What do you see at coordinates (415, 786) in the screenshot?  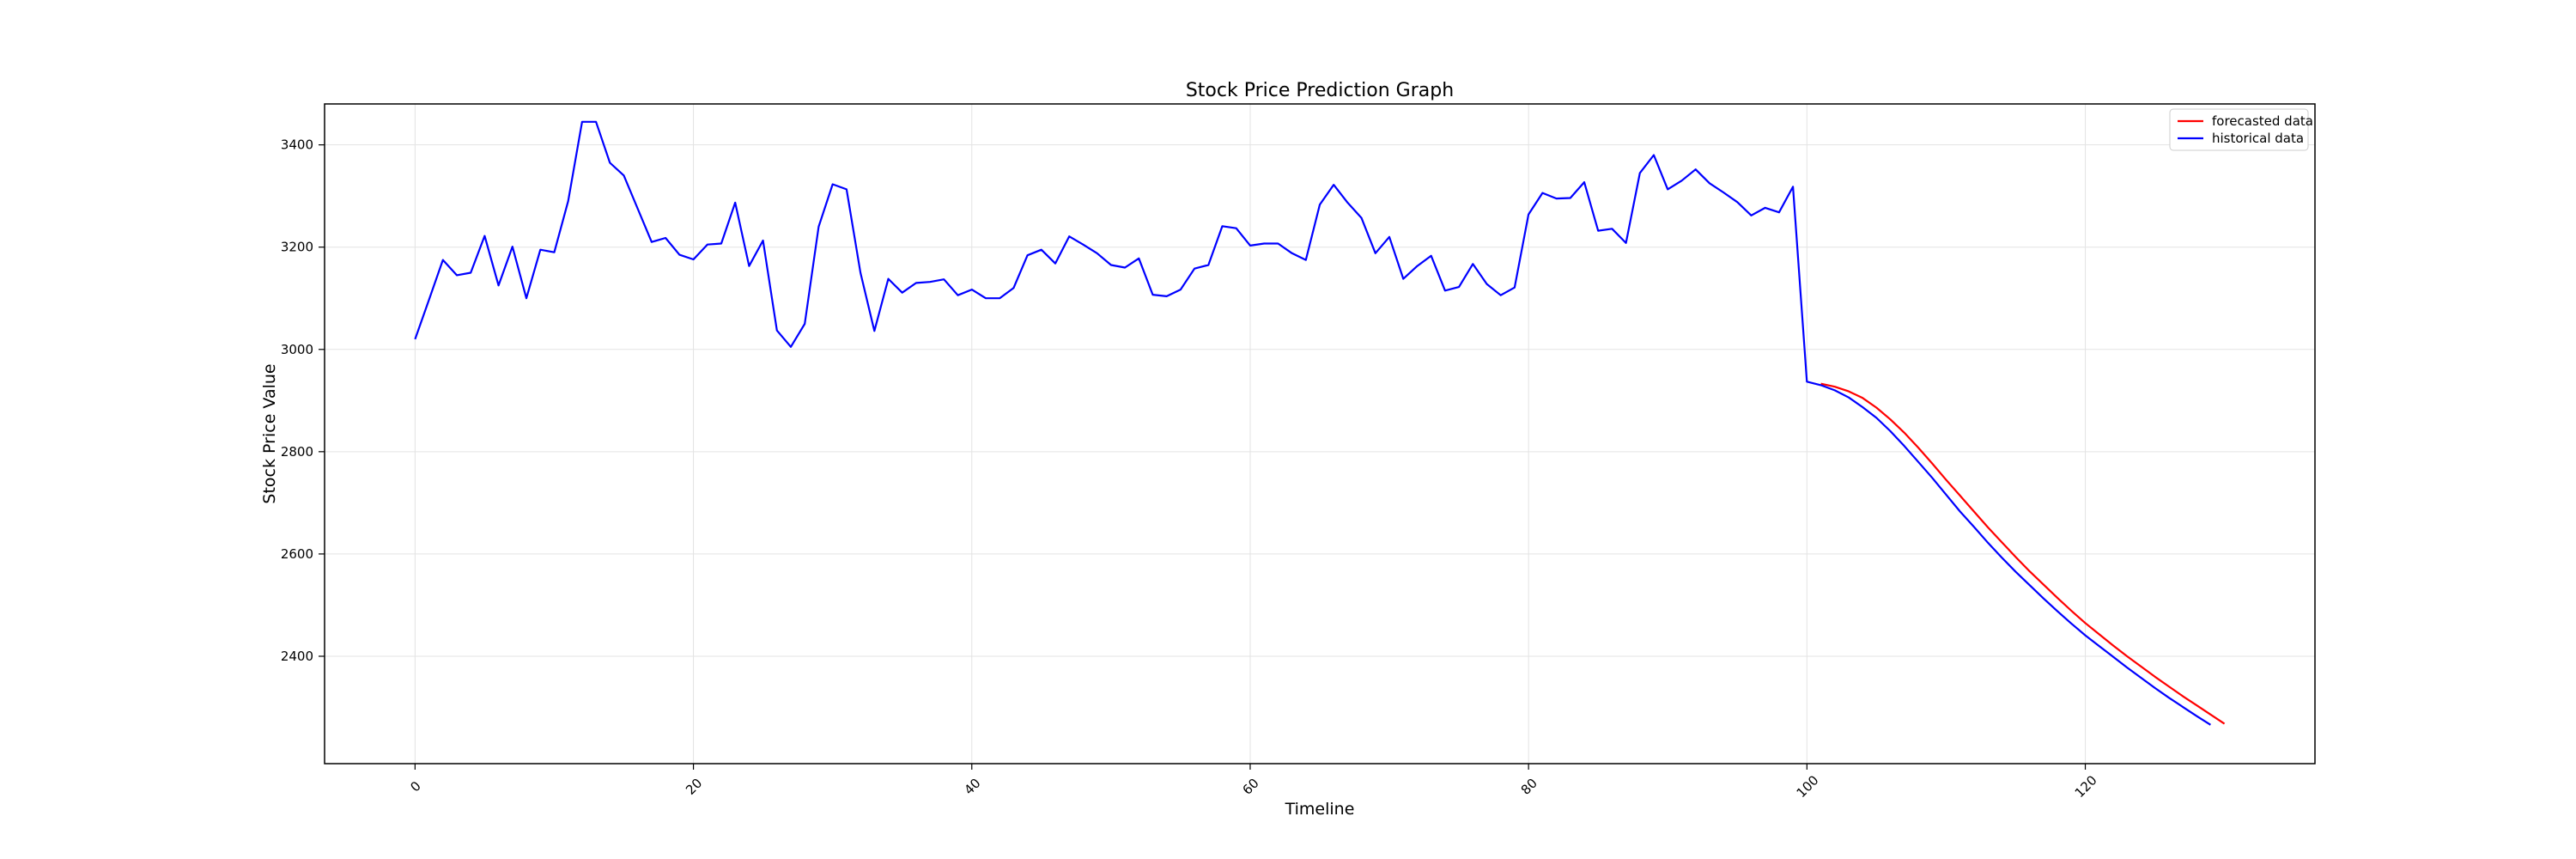 I see `x-tick-label: 0` at bounding box center [415, 786].